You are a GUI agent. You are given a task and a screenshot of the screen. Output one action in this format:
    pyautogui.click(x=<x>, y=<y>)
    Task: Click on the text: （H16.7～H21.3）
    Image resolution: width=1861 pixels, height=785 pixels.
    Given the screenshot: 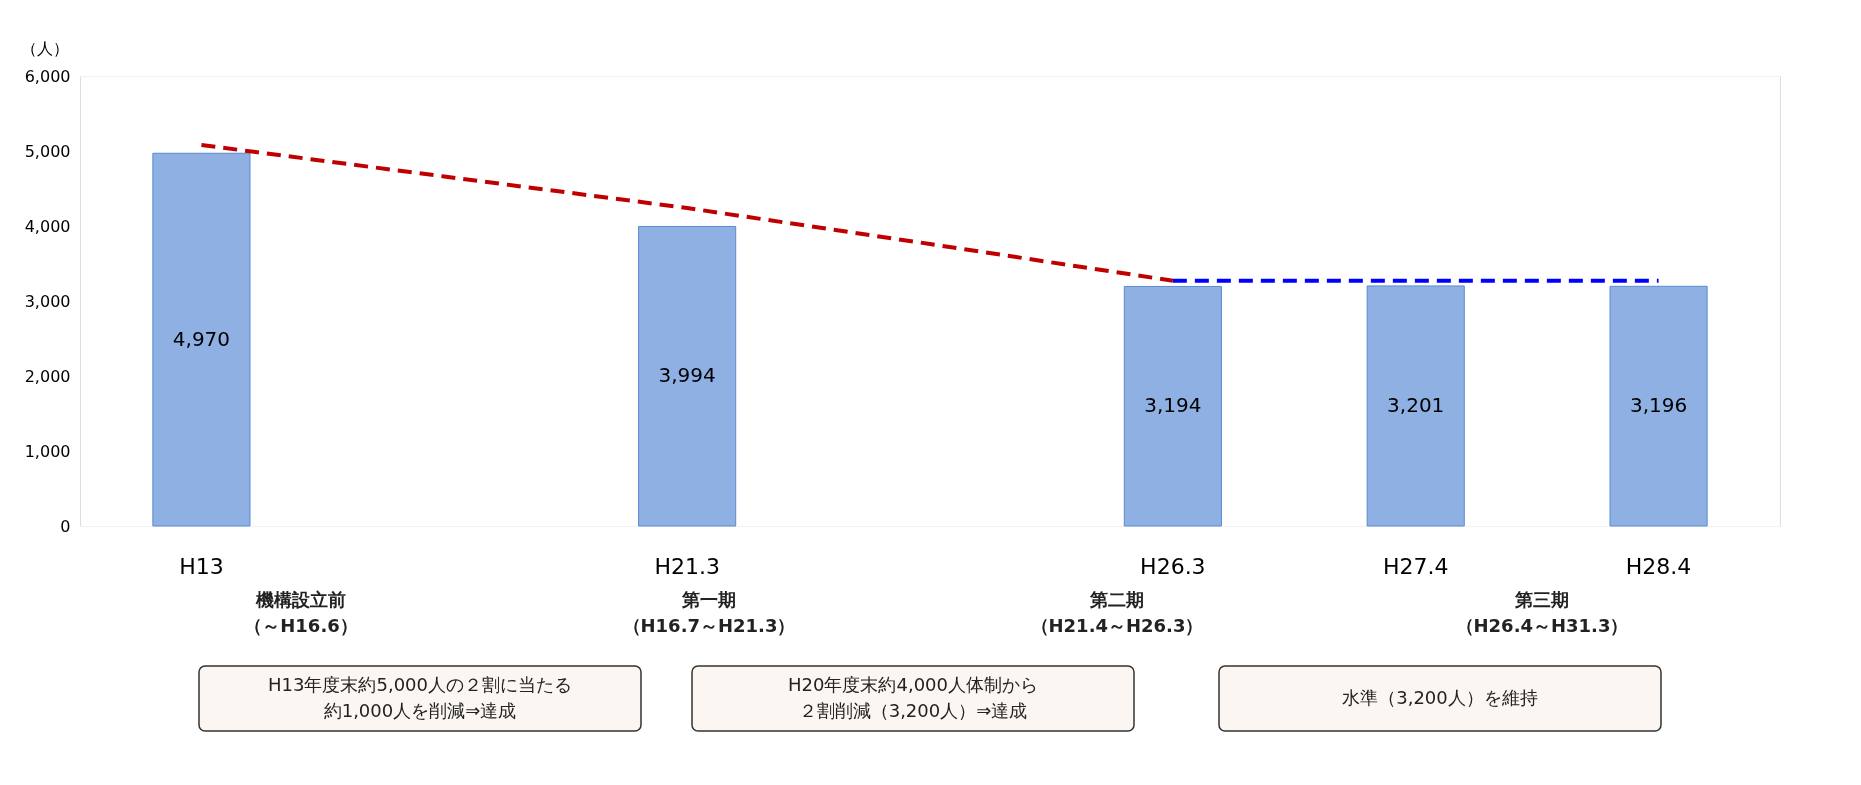 What is the action you would take?
    pyautogui.click(x=709, y=625)
    